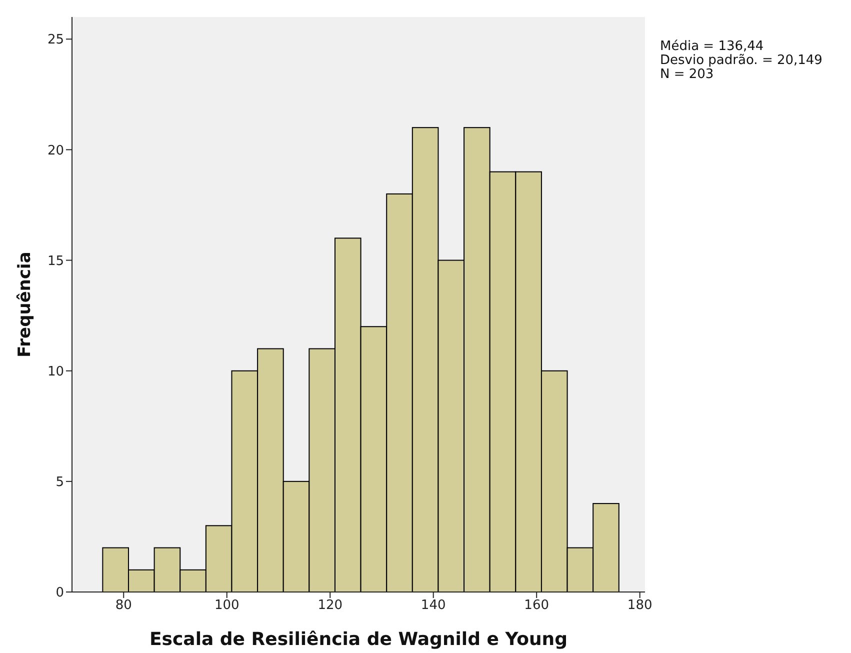  What do you see at coordinates (433, 606) in the screenshot?
I see `x-tick-label: 140` at bounding box center [433, 606].